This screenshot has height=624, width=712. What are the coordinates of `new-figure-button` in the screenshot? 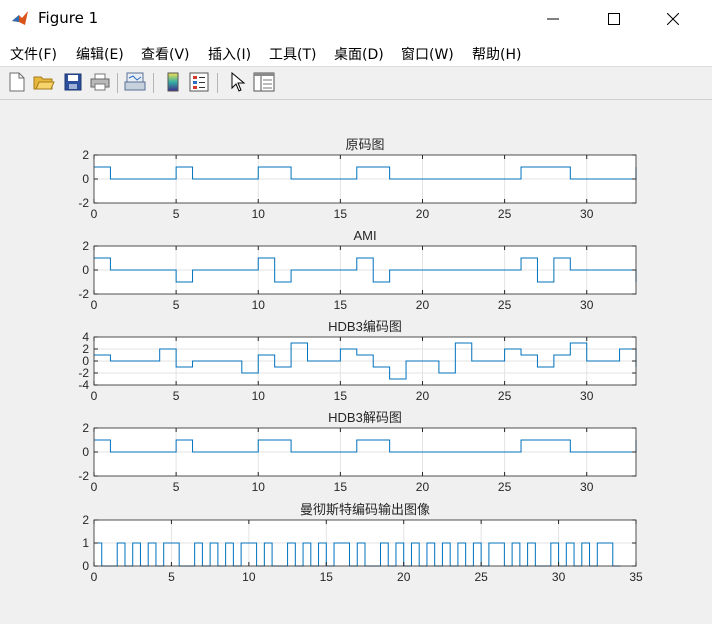 It's located at (17, 82).